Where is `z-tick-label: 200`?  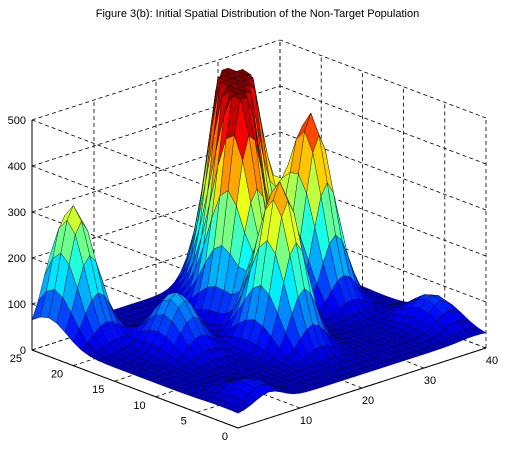
z-tick-label: 200 is located at coordinates (17, 259).